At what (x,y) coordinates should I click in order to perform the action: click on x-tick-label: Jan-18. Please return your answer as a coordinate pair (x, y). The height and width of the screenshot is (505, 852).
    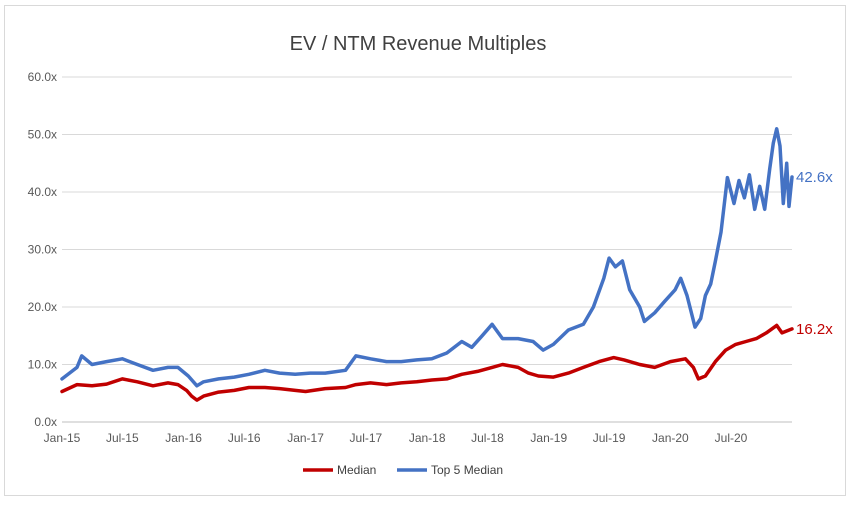
    Looking at the image, I should click on (427, 438).